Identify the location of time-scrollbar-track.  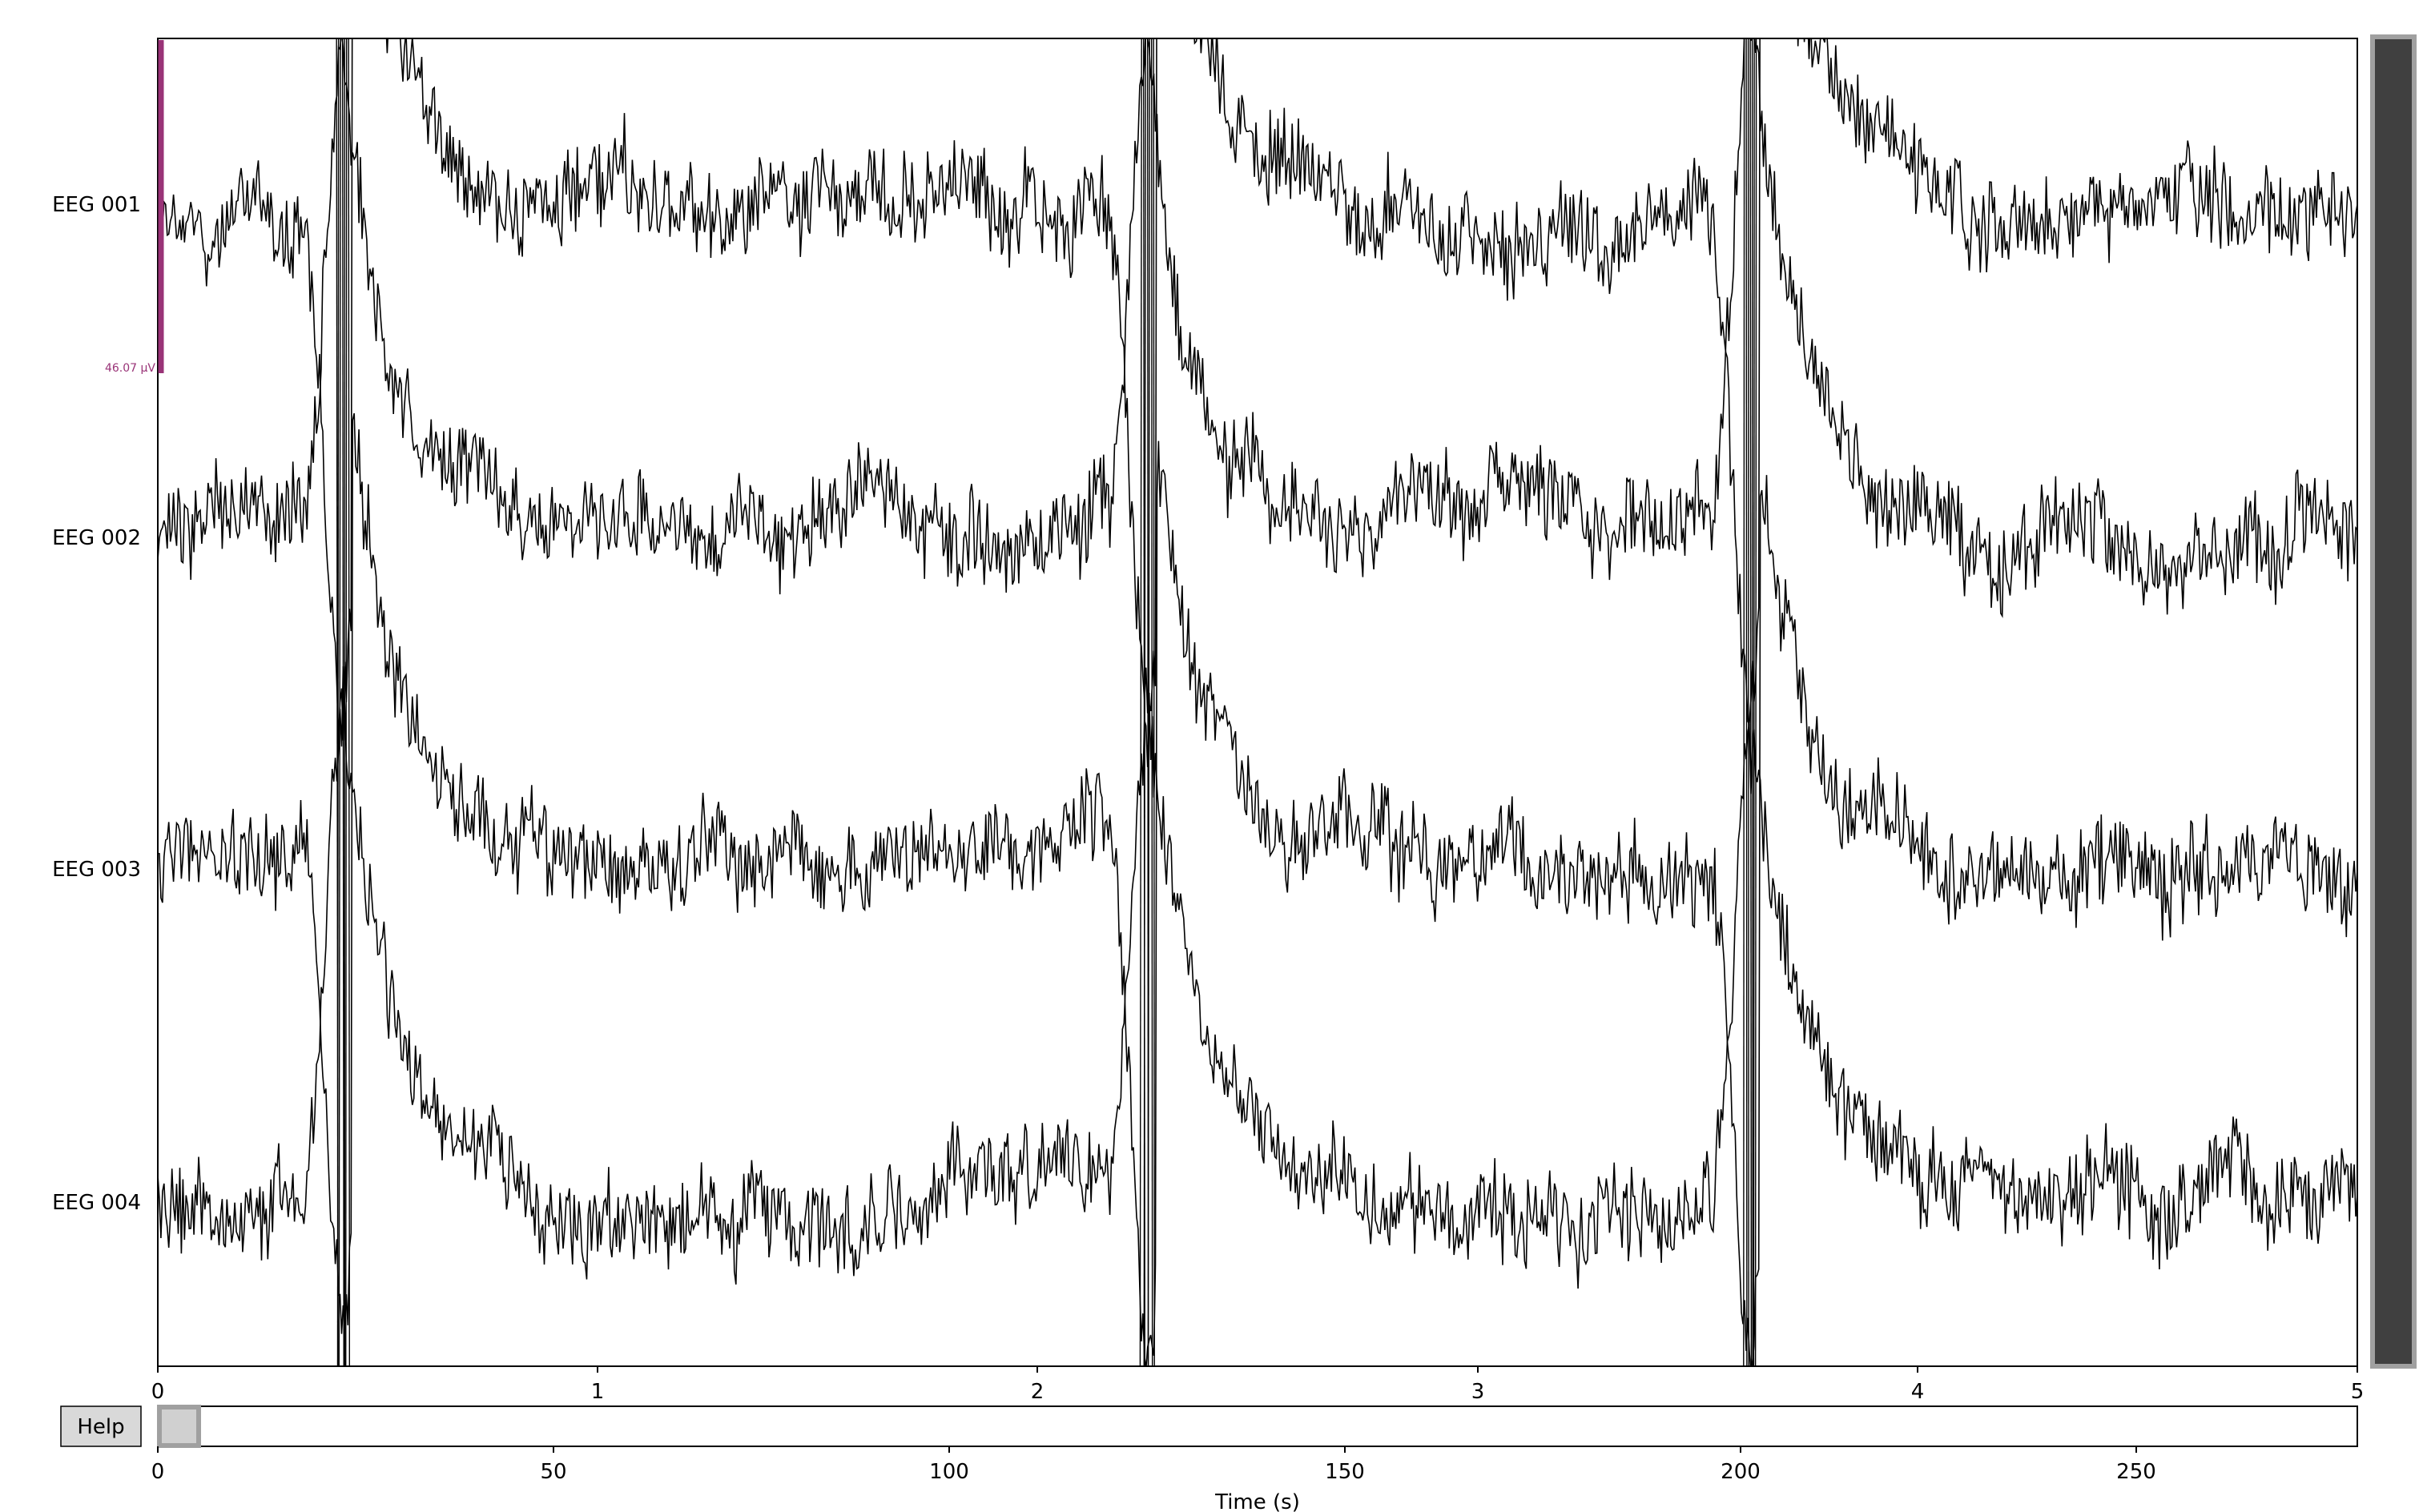
(1257, 1426).